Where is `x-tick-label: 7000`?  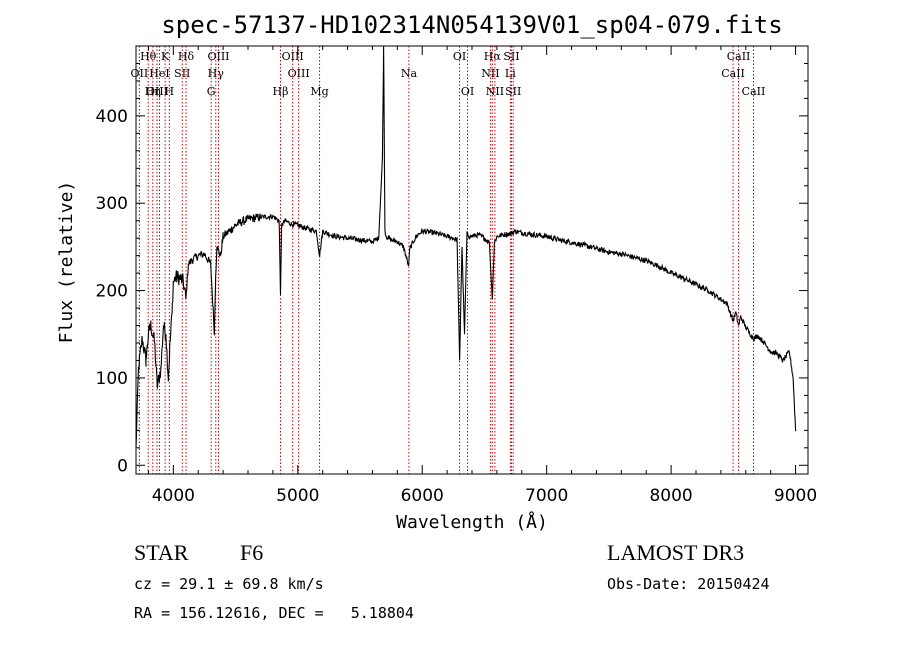
x-tick-label: 7000 is located at coordinates (546, 496).